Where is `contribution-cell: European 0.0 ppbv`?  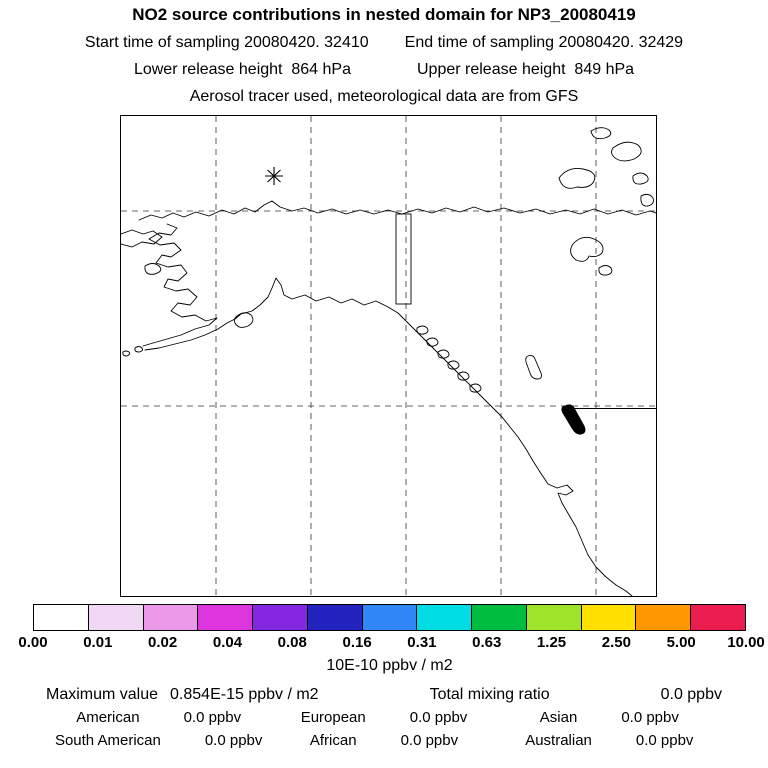
contribution-cell: European 0.0 ppbv is located at coordinates (383, 717).